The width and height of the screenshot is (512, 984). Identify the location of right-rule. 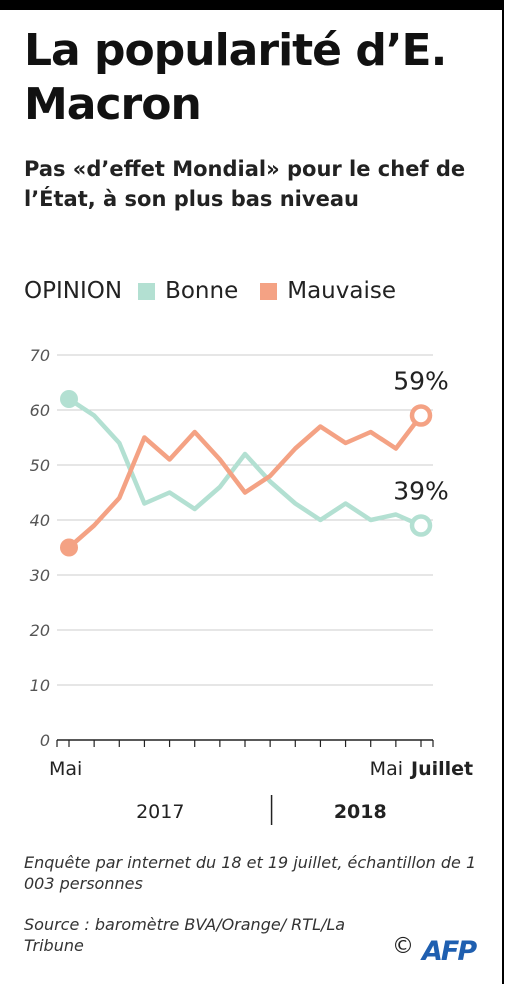
(503, 492).